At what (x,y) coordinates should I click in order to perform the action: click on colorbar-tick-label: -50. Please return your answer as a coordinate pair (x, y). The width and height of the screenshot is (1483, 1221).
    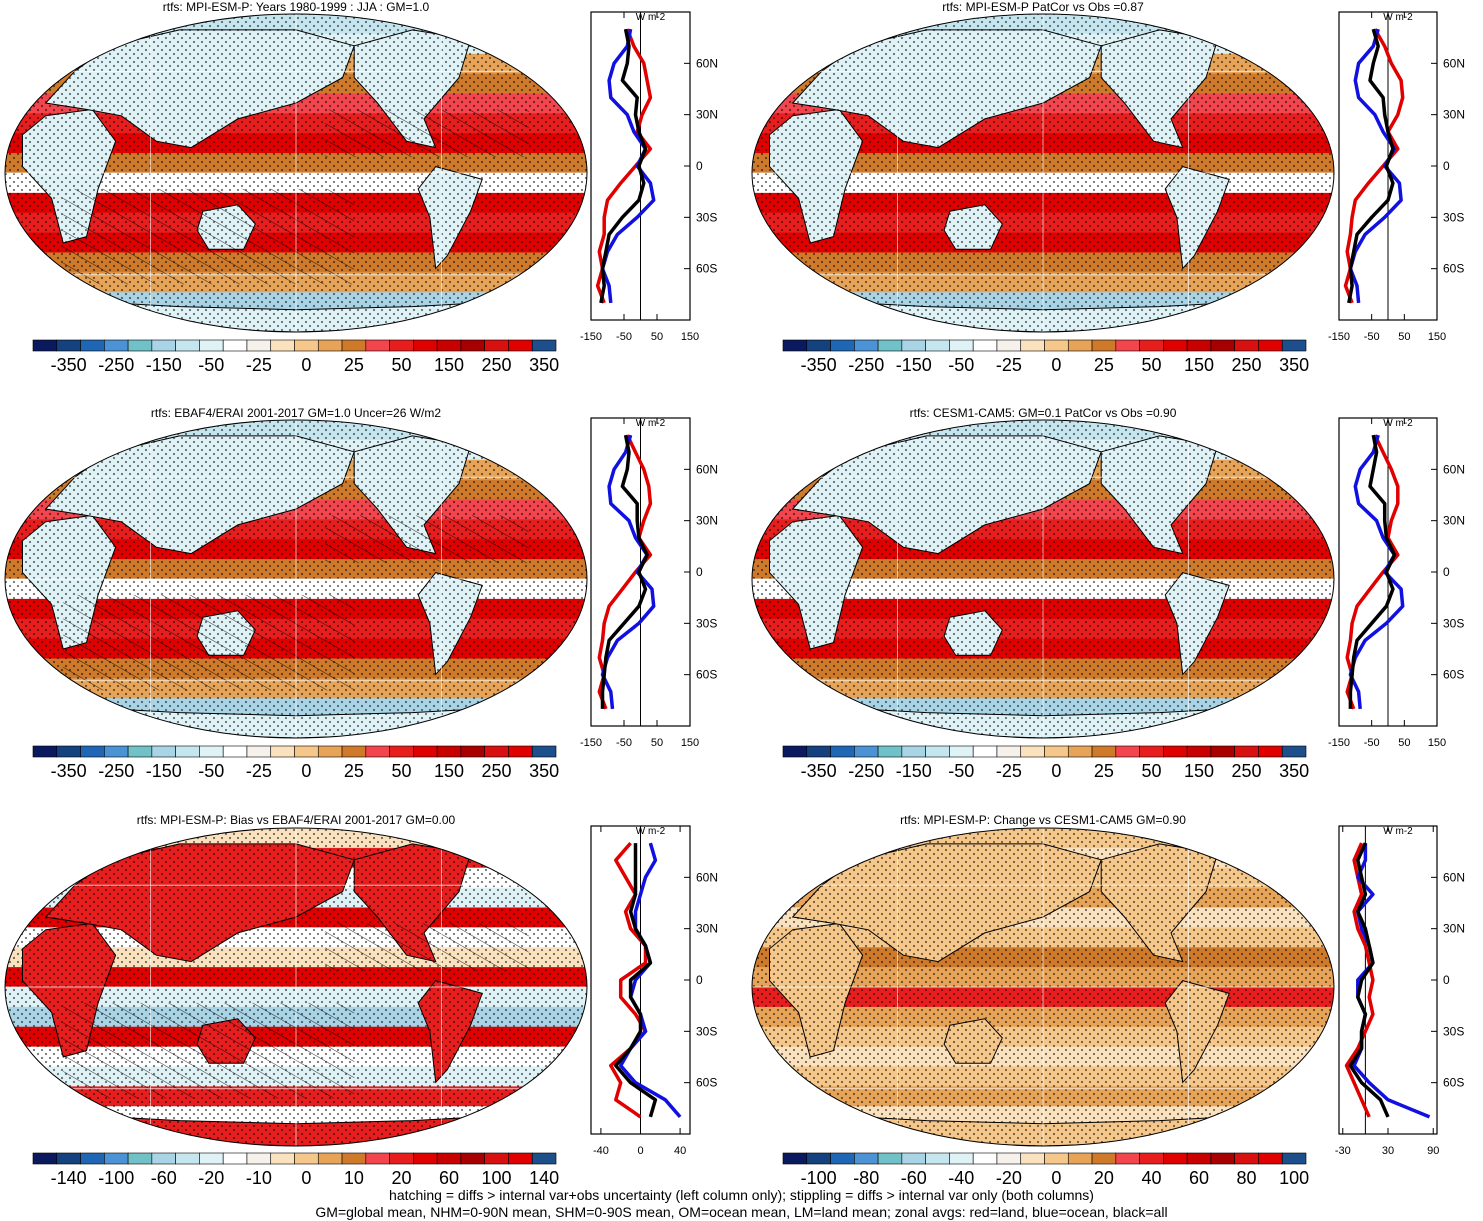
    Looking at the image, I should click on (961, 771).